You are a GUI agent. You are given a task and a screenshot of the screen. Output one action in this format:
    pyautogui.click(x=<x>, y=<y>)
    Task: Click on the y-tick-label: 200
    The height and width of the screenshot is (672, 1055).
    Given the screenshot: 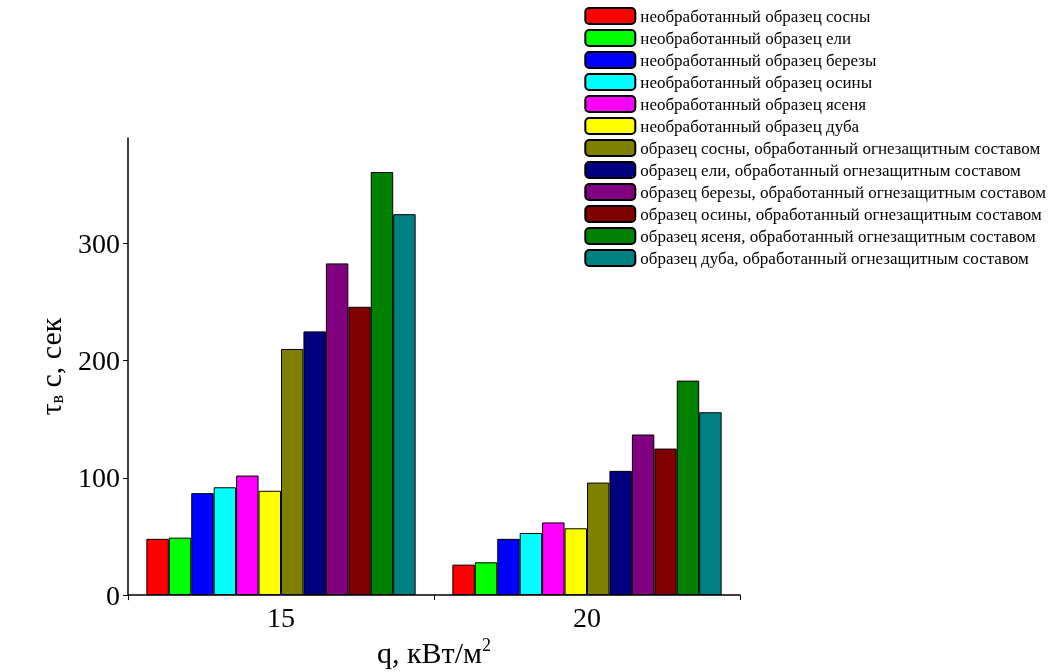 What is the action you would take?
    pyautogui.click(x=99, y=361)
    